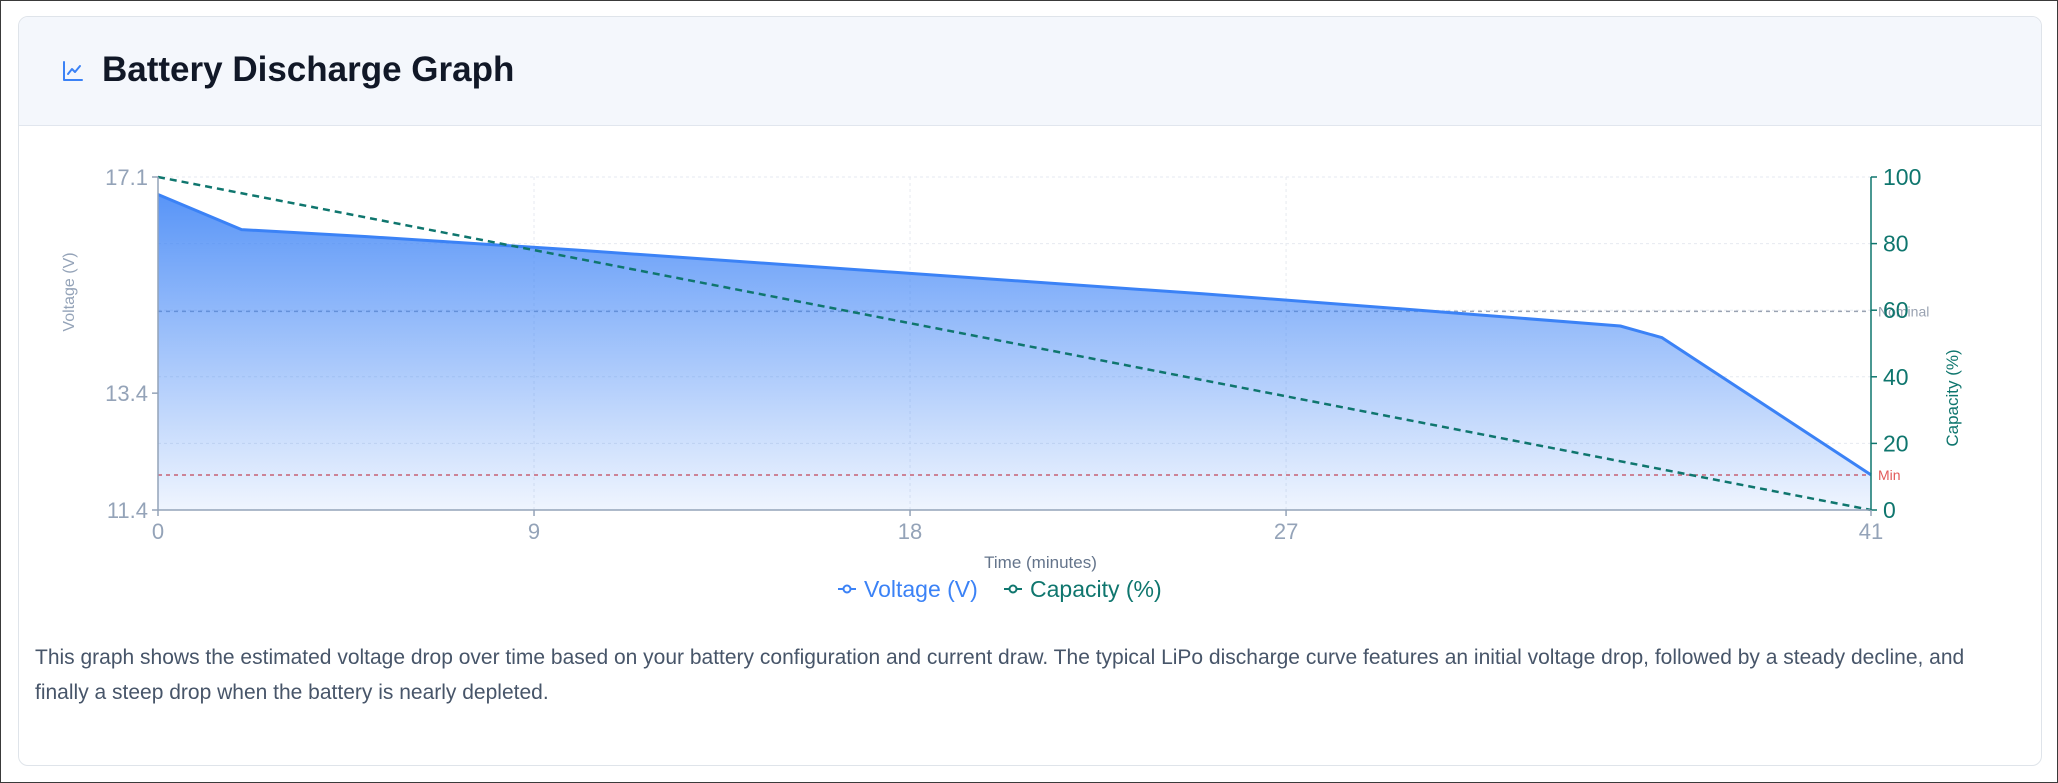  I want to click on legend-label-capacity: Capacity (%), so click(1096, 589).